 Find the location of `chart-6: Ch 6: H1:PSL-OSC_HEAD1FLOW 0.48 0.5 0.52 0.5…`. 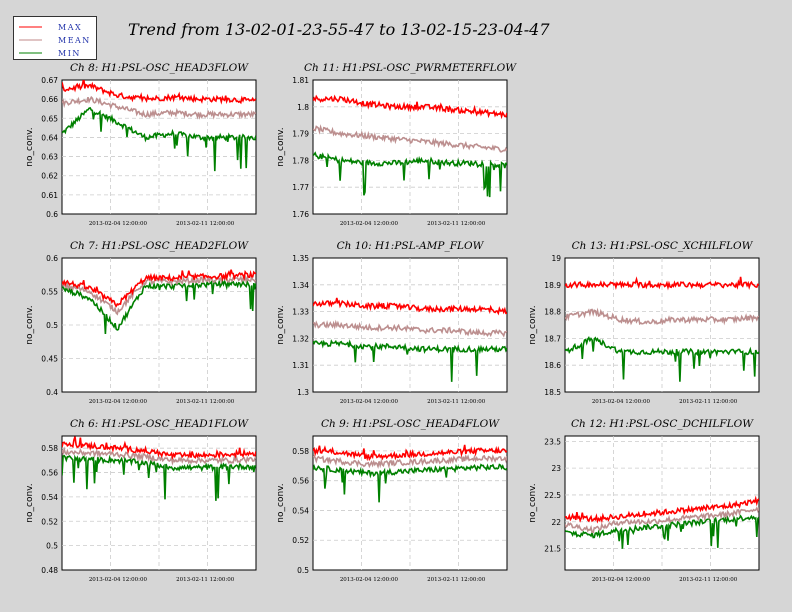

chart-6: Ch 6: H1:PSL-OSC_HEAD1FLOW 0.48 0.5 0.52 0.5… is located at coordinates (141, 500).